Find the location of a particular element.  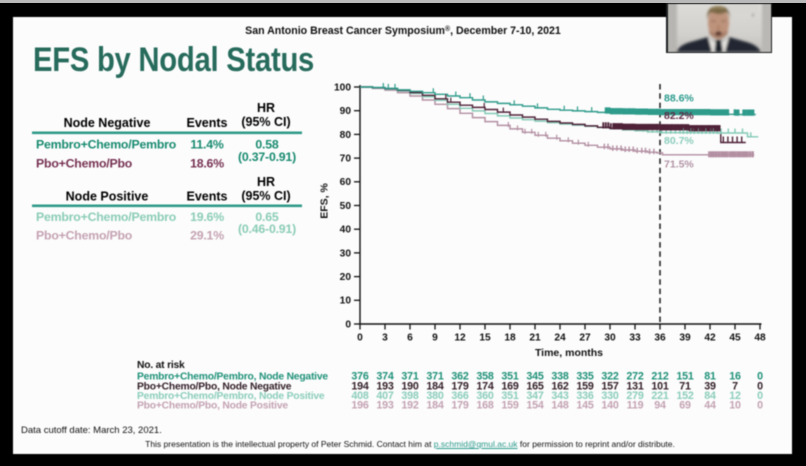

svg-text: 0.58 is located at coordinates (266, 145).